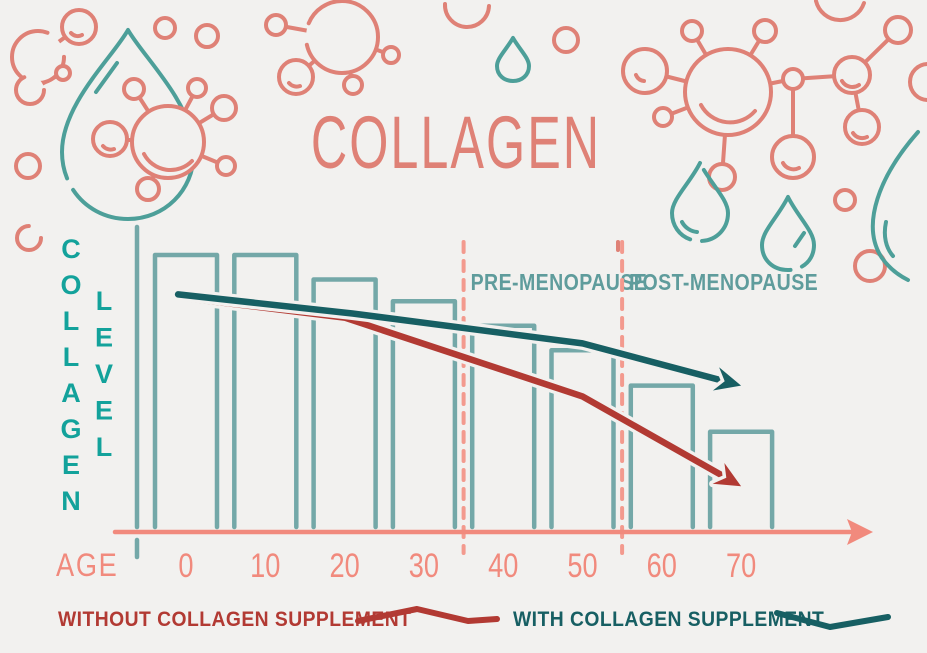  What do you see at coordinates (741, 565) in the screenshot?
I see `x-tick-label: 70` at bounding box center [741, 565].